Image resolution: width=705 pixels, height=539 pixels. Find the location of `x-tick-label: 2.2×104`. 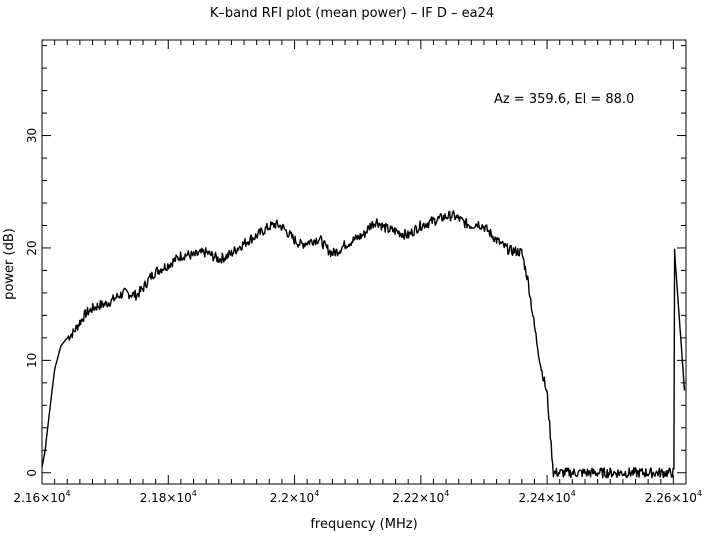

x-tick-label: 2.2×104 is located at coordinates (295, 497).